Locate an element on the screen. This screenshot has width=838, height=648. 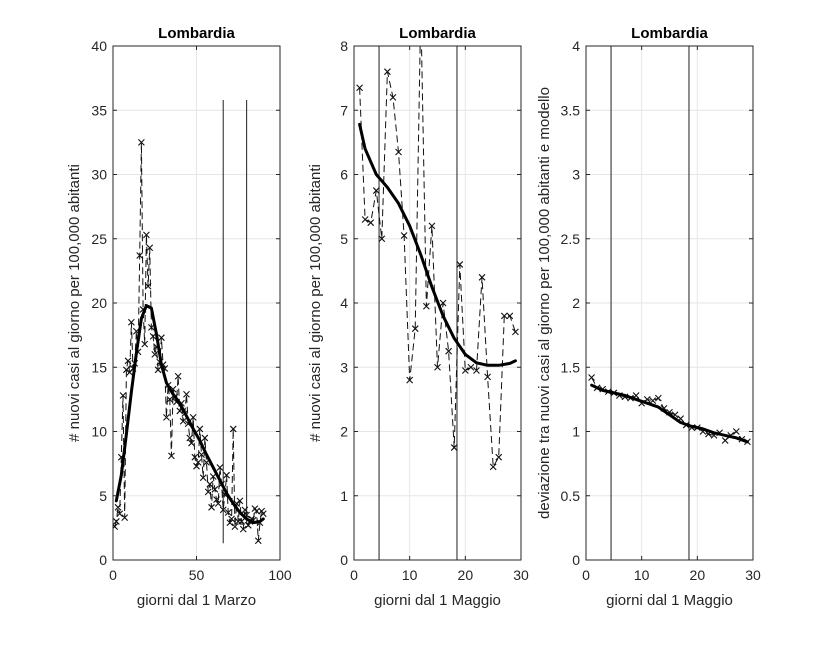
x-tick-label: 100 is located at coordinates (280, 575).